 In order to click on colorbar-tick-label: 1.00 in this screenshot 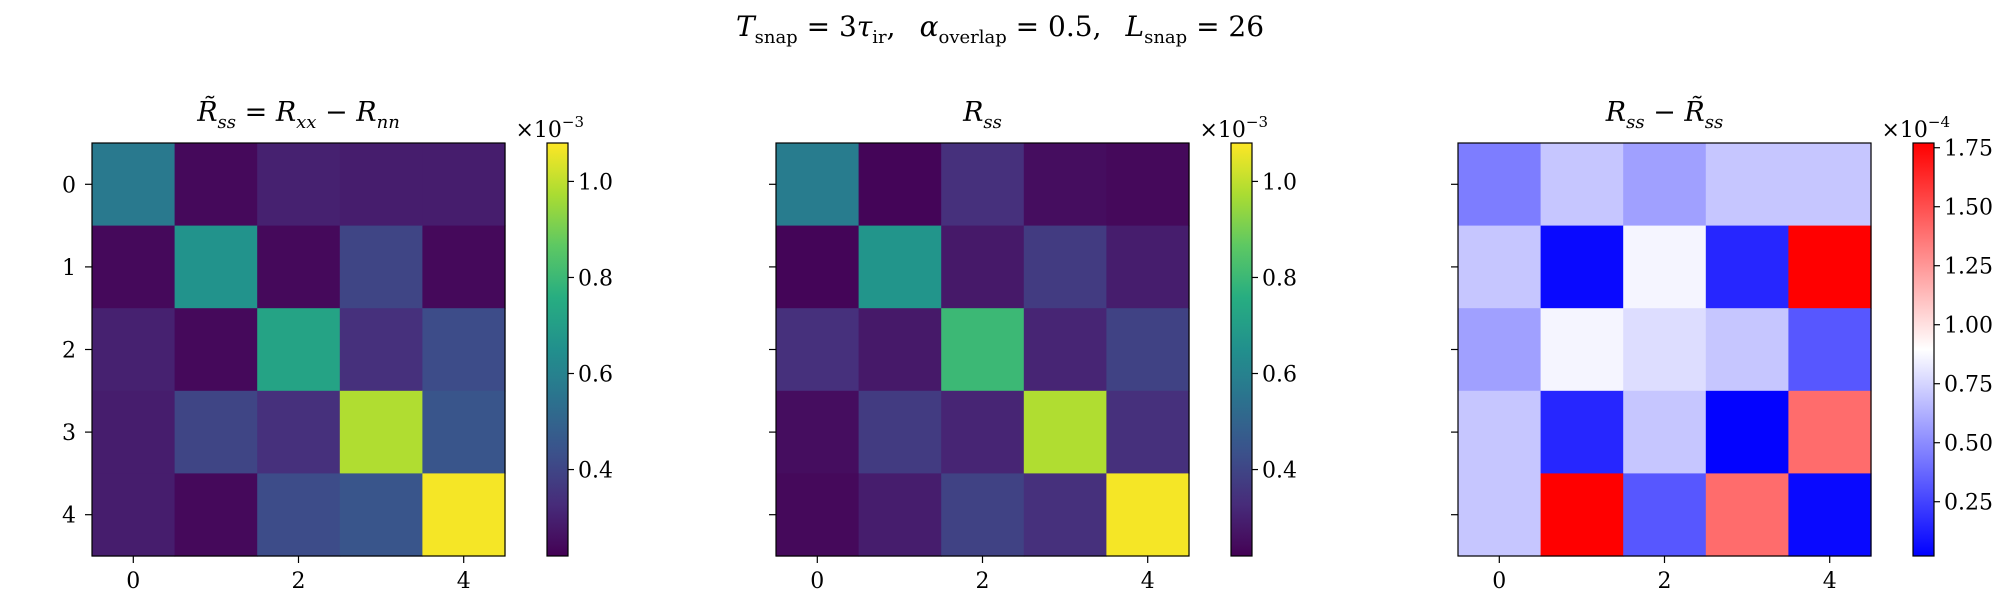, I will do `click(1968, 326)`.